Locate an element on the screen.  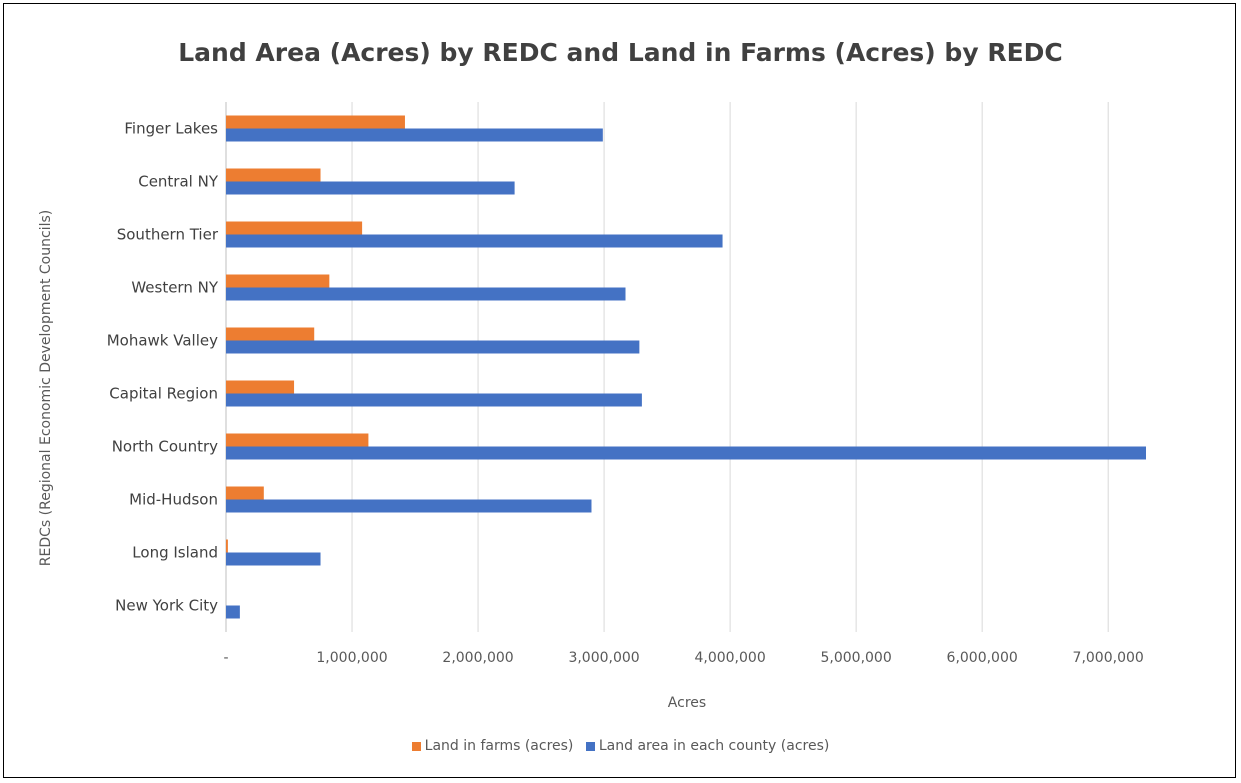
legend-swatch-farms is located at coordinates (416, 746).